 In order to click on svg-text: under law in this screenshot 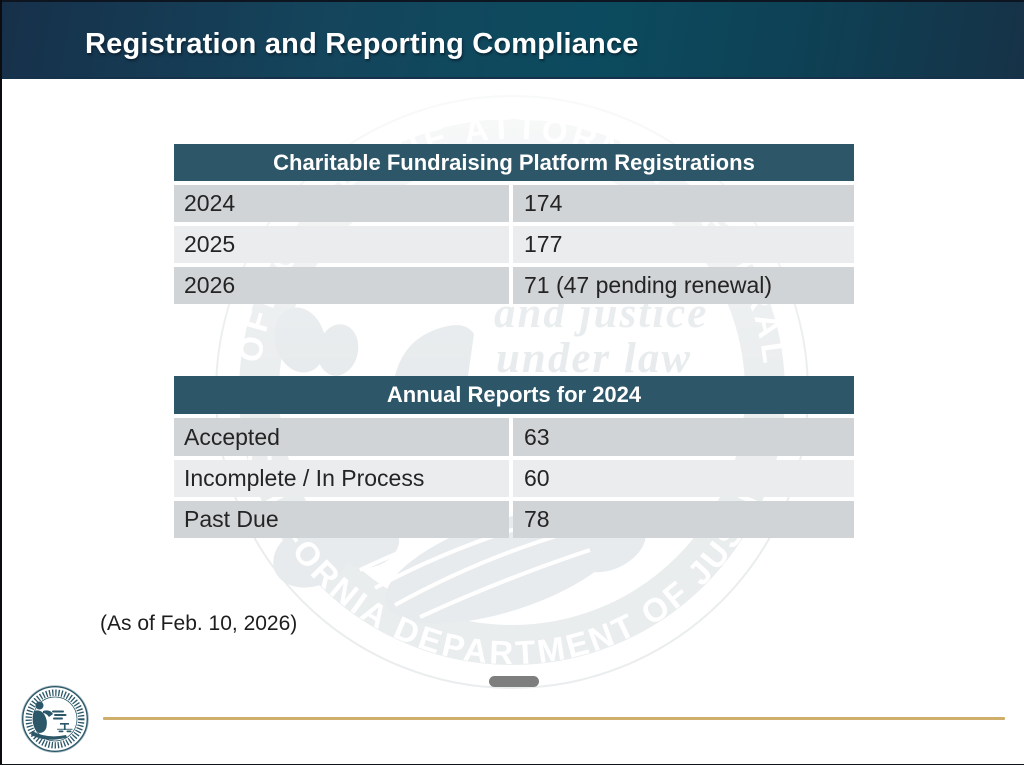, I will do `click(594, 358)`.